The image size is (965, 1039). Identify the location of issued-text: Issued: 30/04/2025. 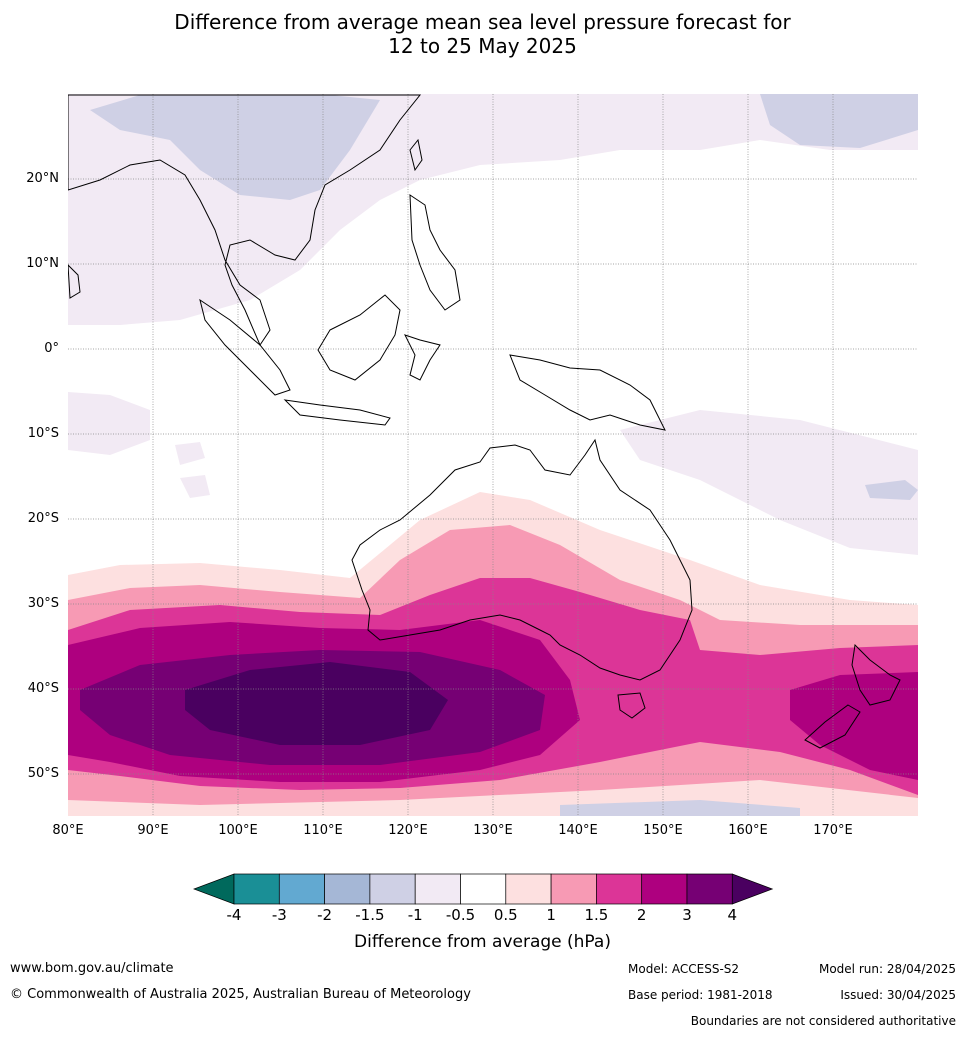
(898, 995).